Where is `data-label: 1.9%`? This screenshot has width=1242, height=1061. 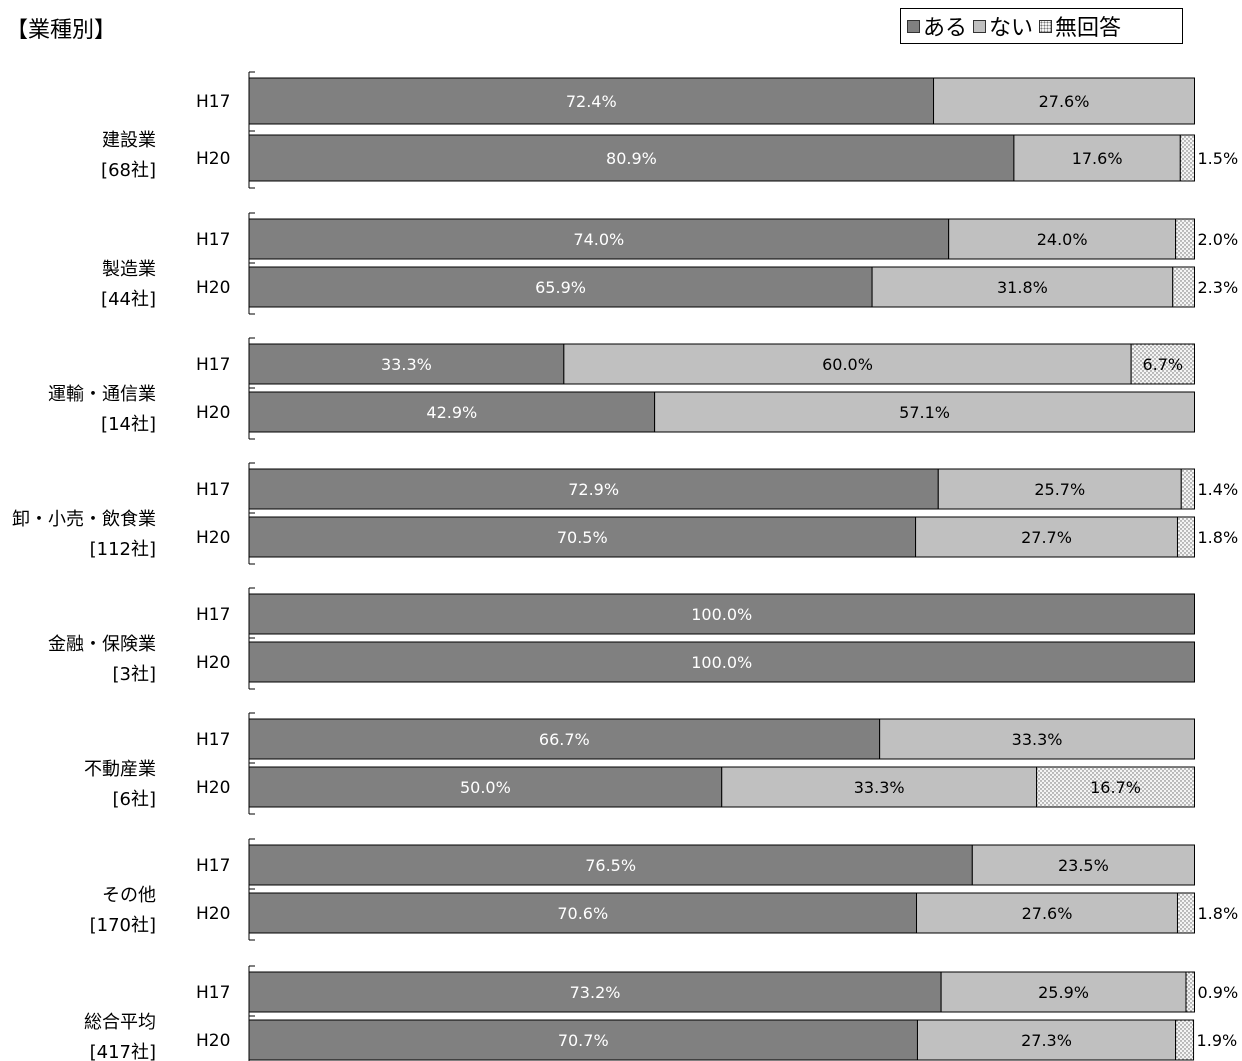 data-label: 1.9% is located at coordinates (1217, 1040).